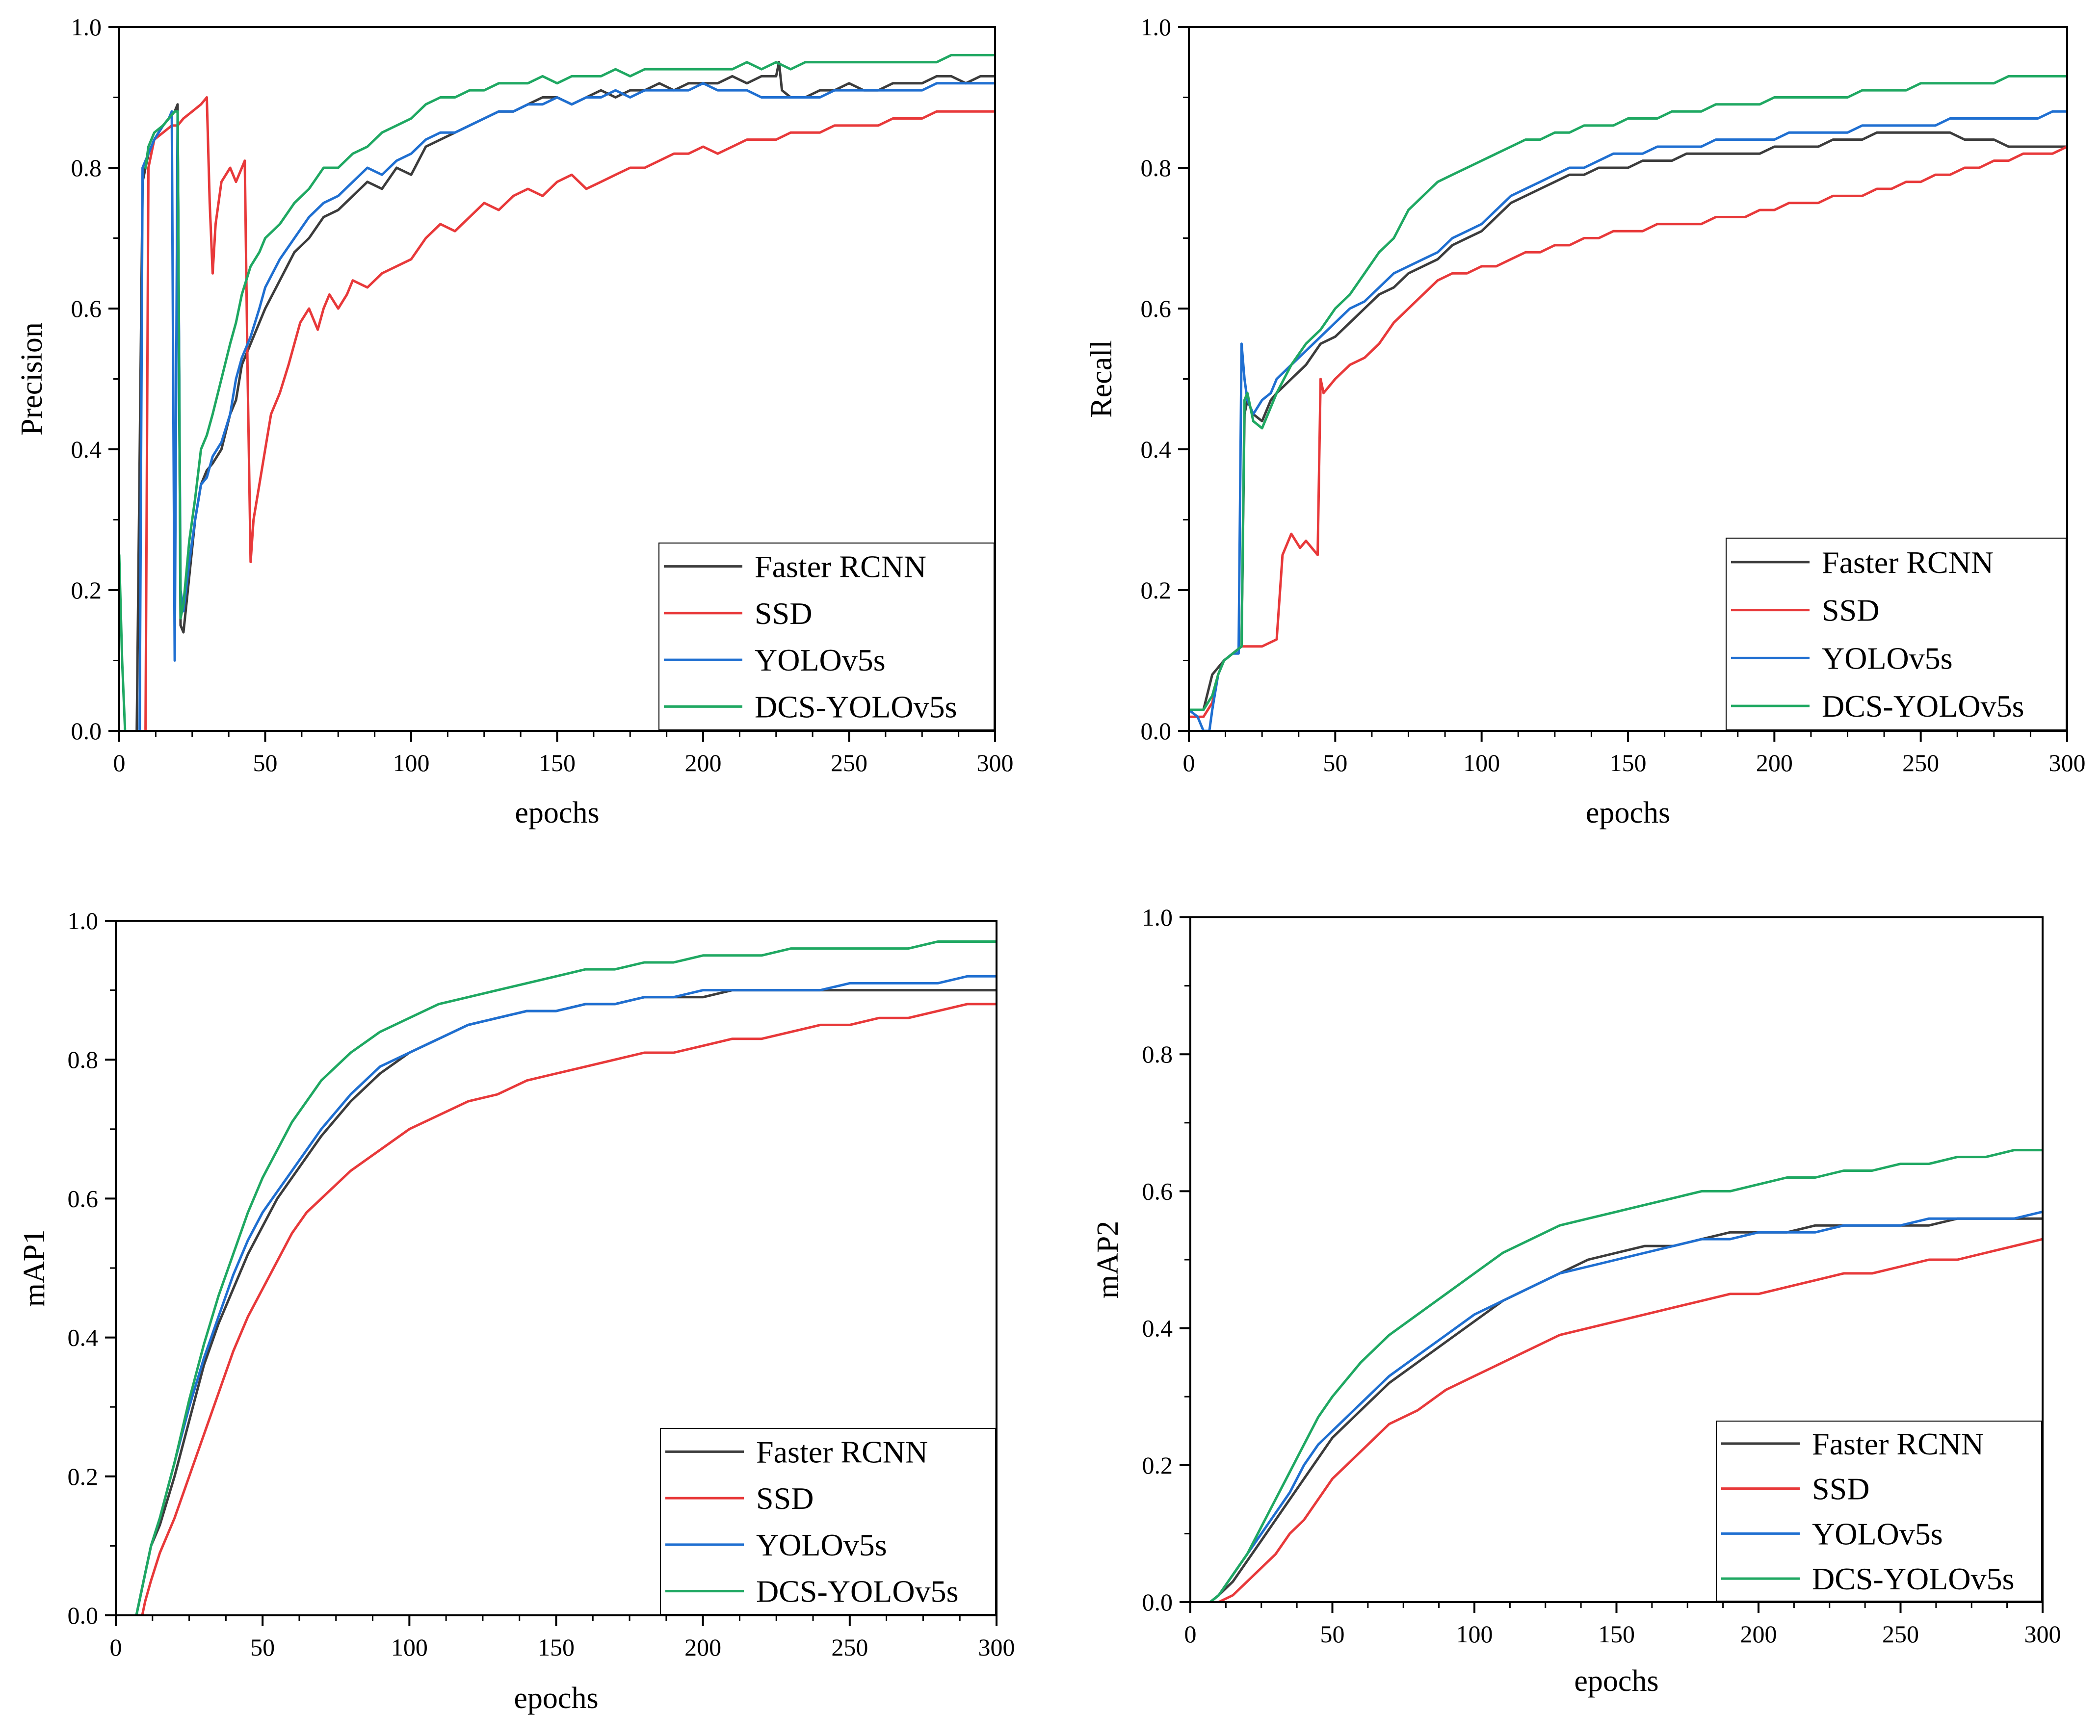 The height and width of the screenshot is (1736, 2100). I want to click on series-line-faster-rcnn, so click(1628, 421).